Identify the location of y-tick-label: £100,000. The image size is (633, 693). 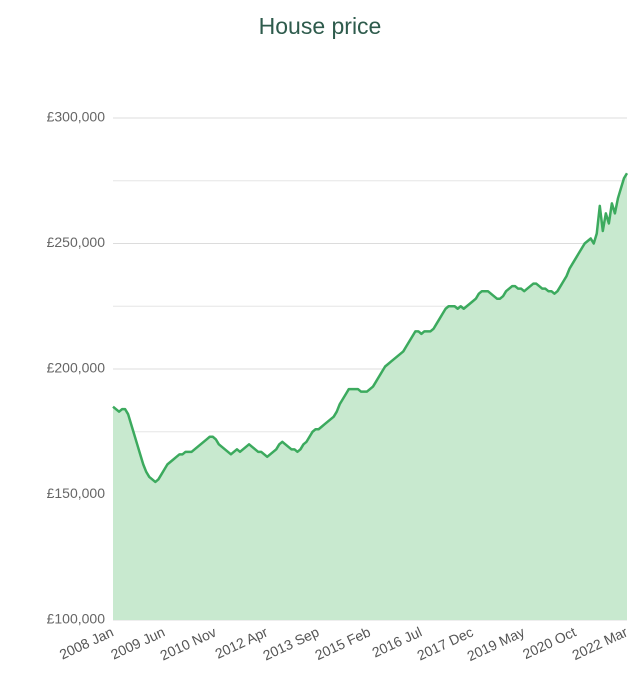
(76, 619).